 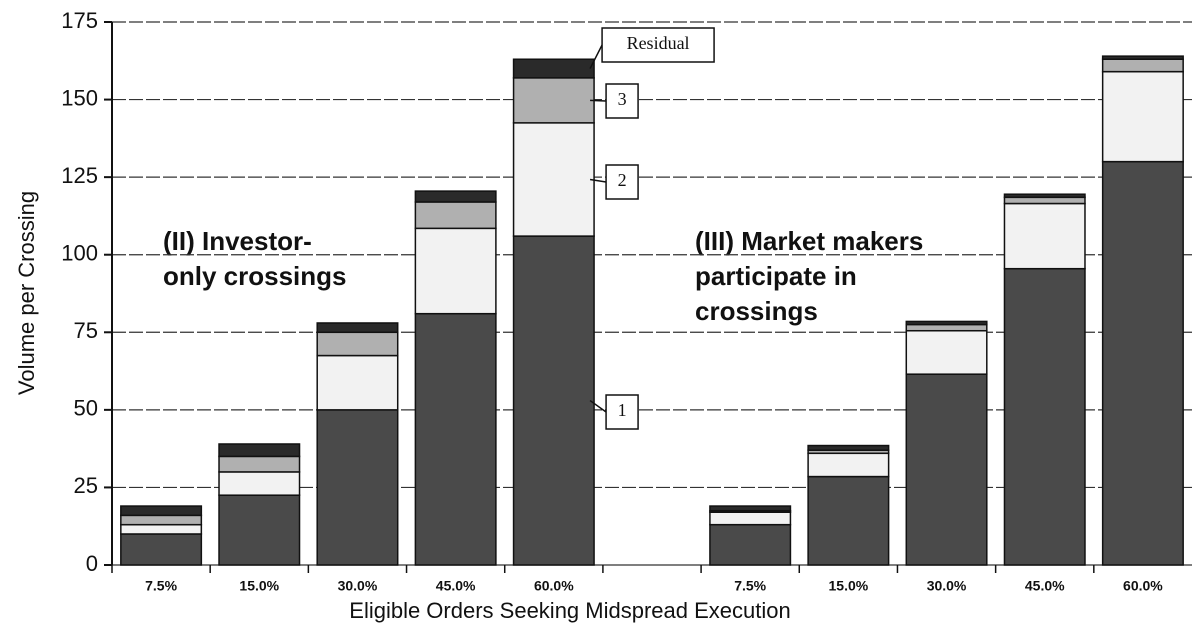 I want to click on legend-label: 2, so click(x=622, y=180).